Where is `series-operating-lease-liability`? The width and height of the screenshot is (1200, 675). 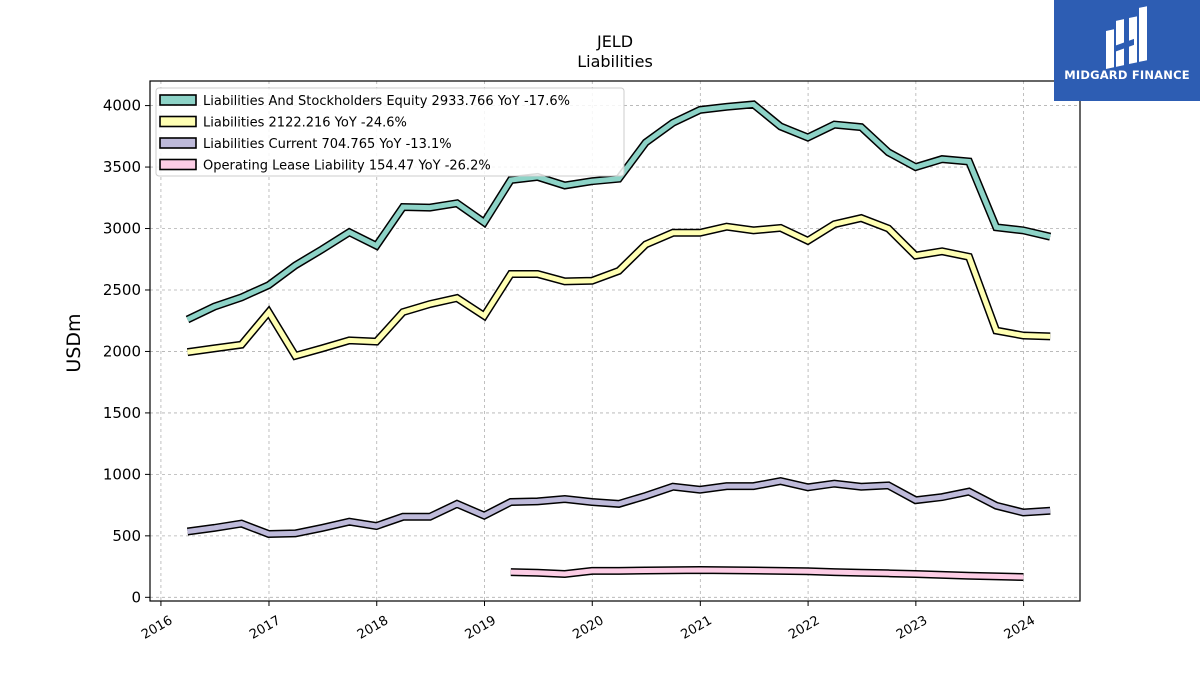 series-operating-lease-liability is located at coordinates (767, 573).